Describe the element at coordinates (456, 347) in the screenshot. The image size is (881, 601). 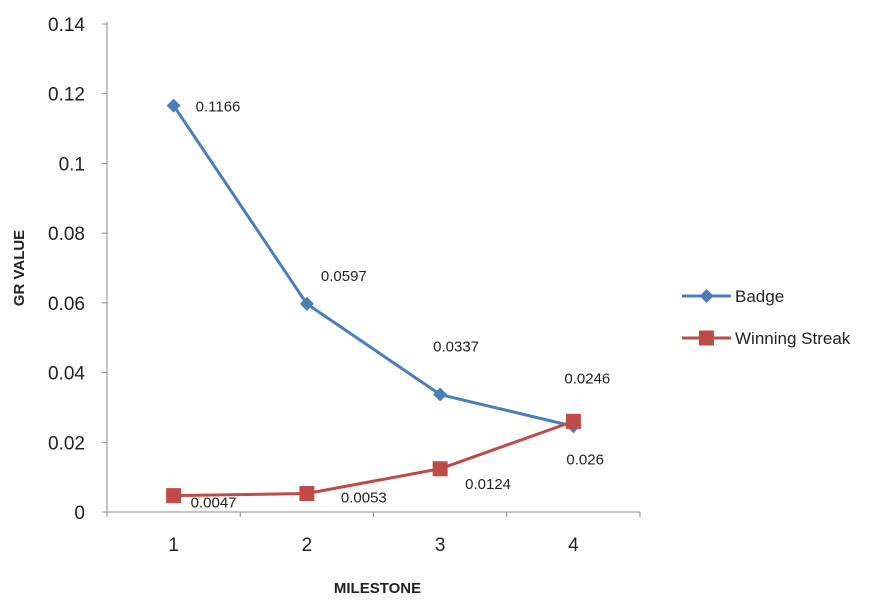
I see `data-label: 0.0337` at that location.